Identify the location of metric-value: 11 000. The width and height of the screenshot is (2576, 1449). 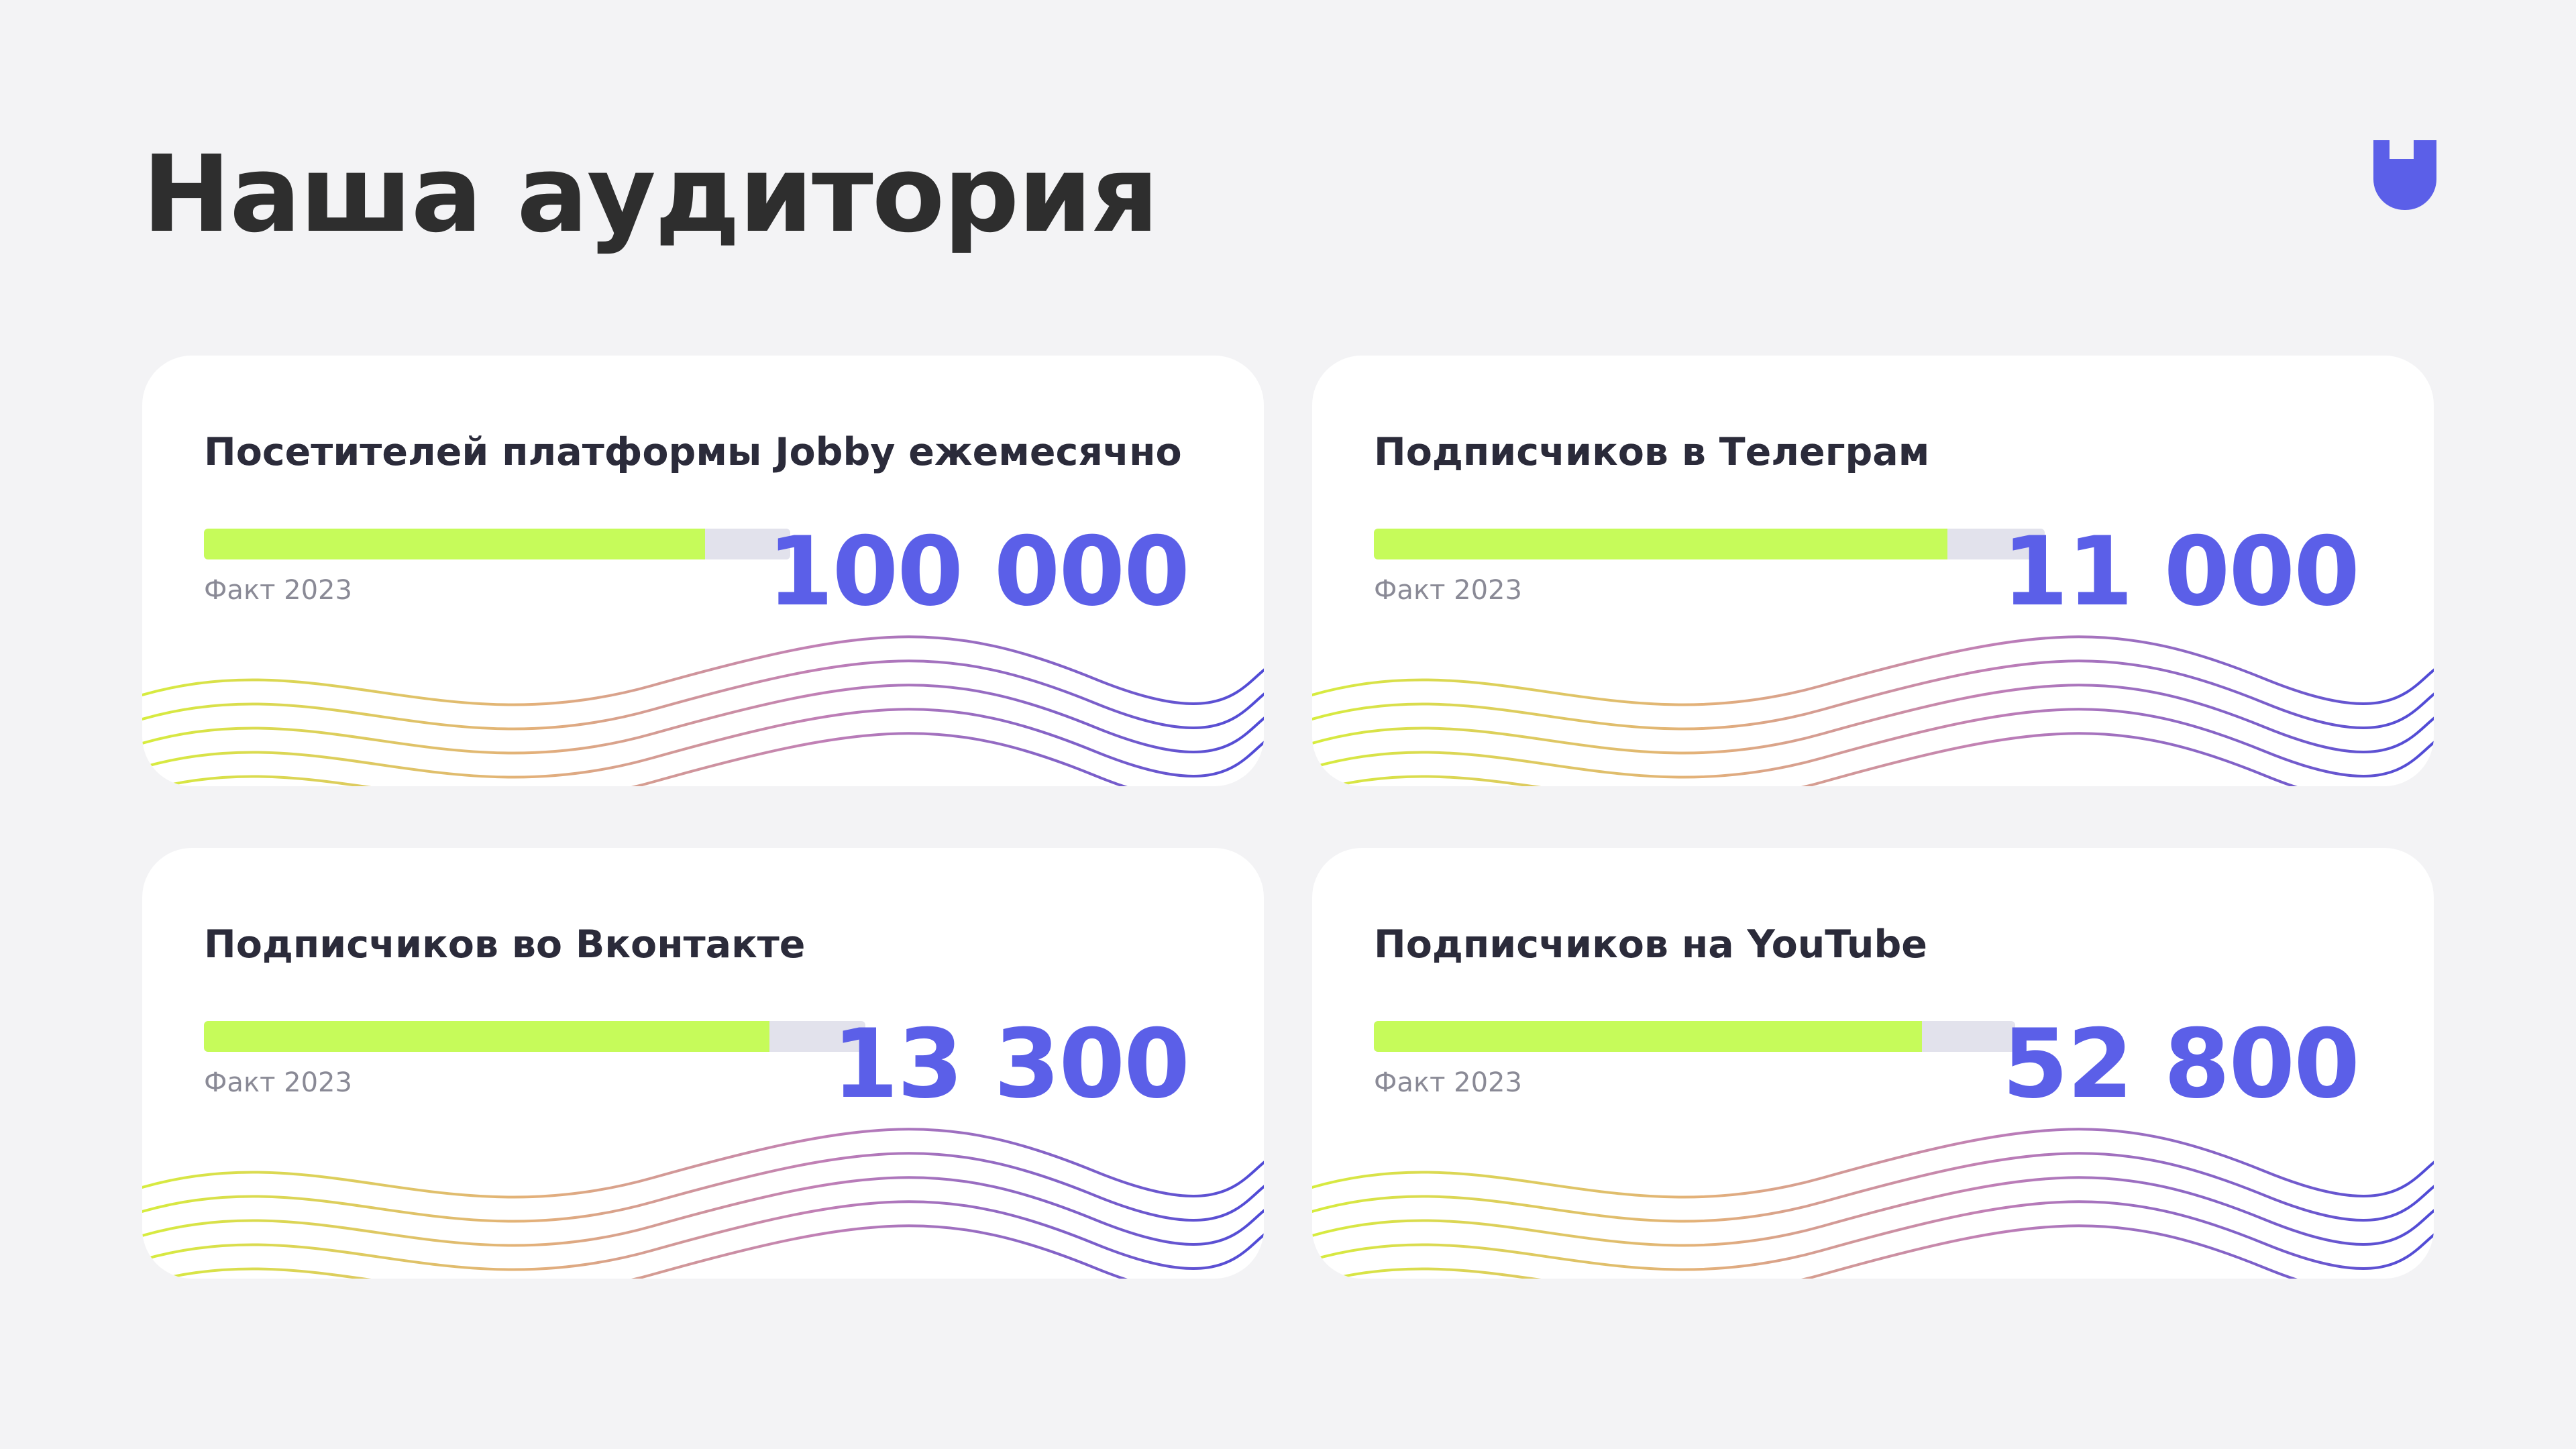
(2181, 572).